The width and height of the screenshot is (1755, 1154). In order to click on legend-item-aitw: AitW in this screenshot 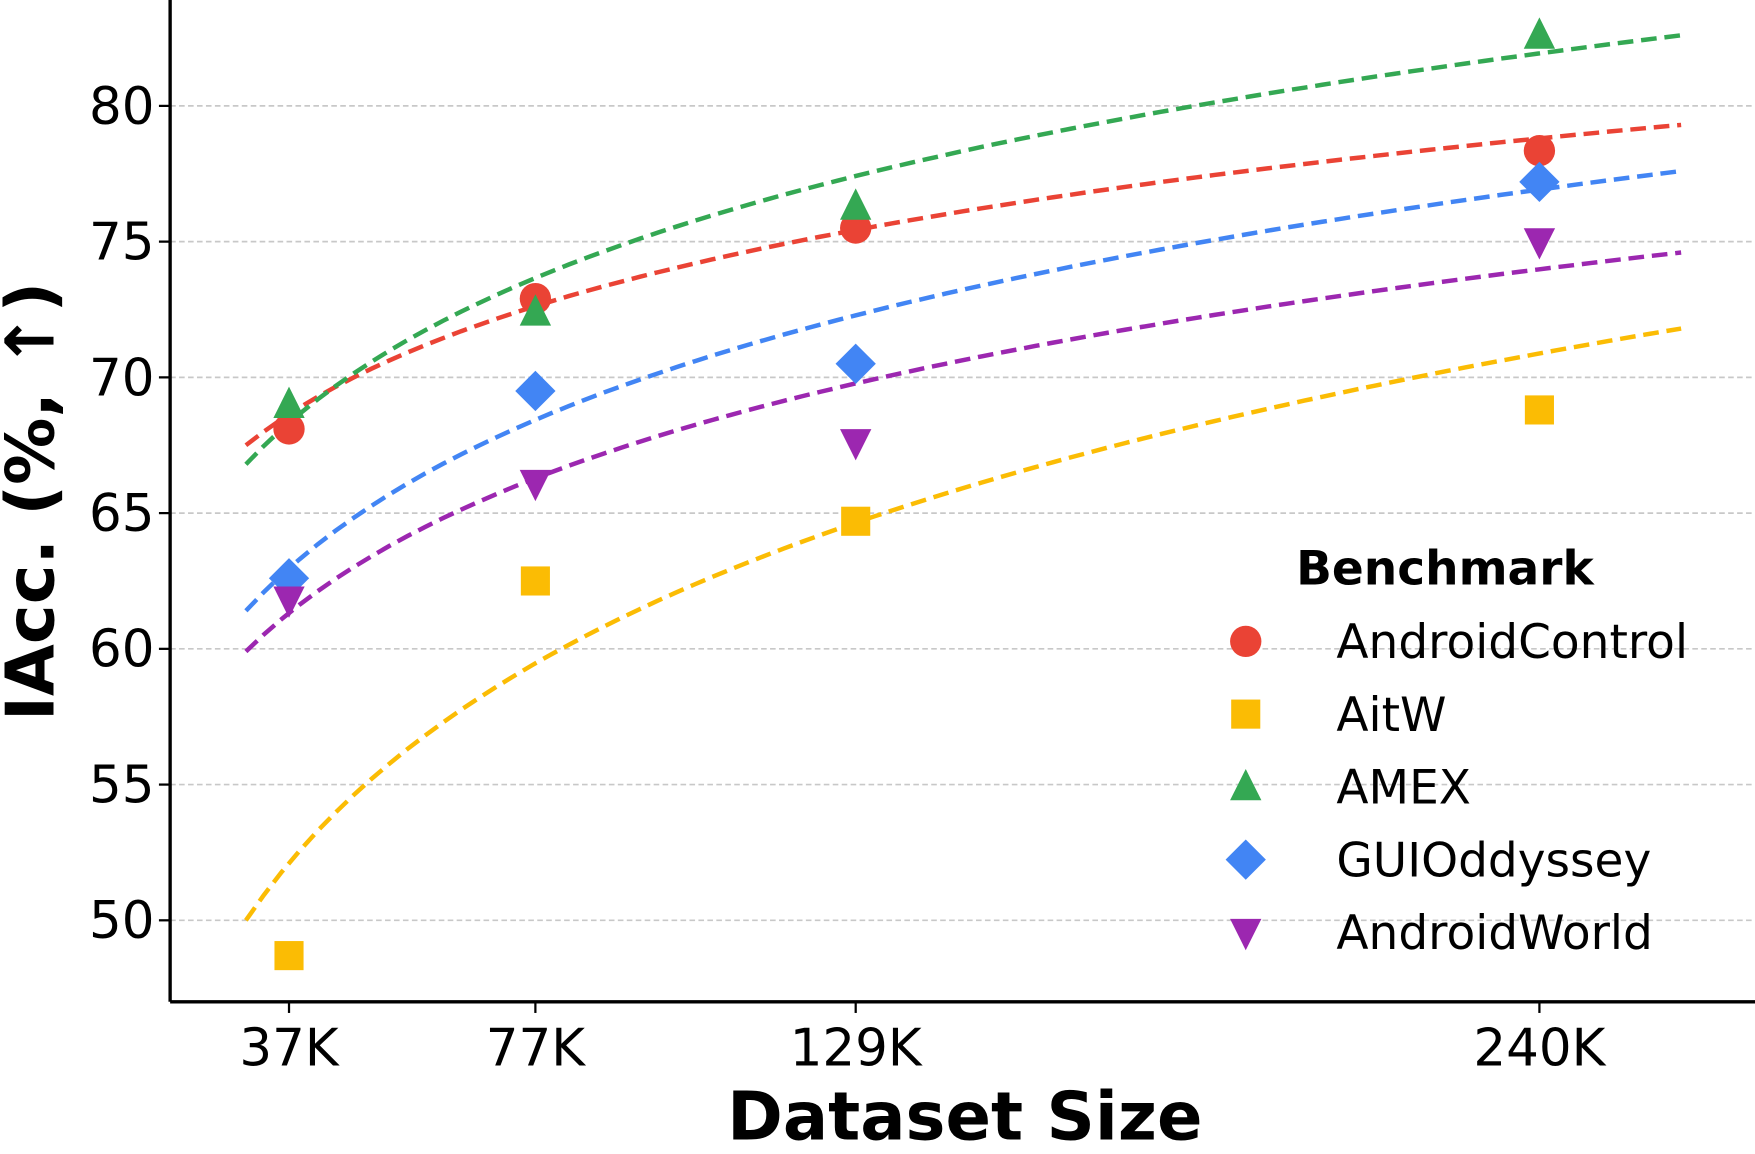, I will do `click(1339, 715)`.